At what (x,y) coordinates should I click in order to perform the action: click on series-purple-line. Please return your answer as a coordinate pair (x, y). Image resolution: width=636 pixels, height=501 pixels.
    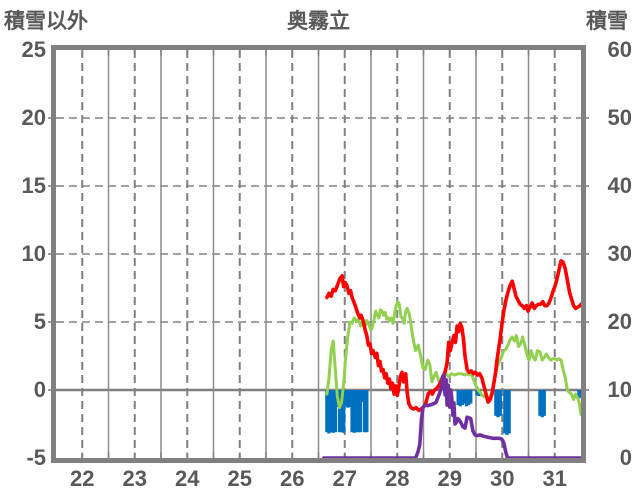
    Looking at the image, I should click on (452, 416).